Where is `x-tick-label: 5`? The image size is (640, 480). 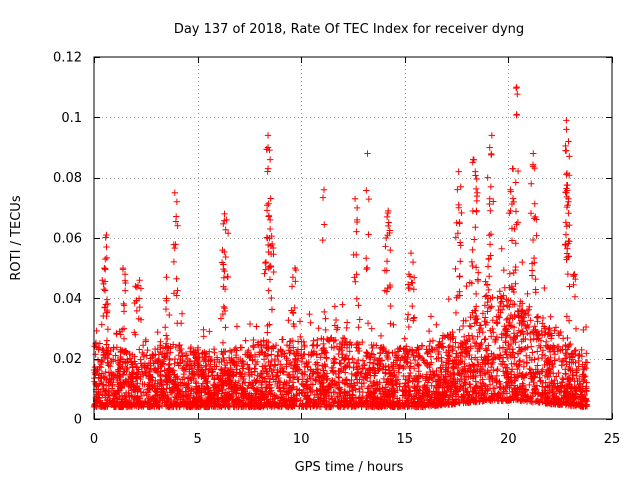 x-tick-label: 5 is located at coordinates (197, 439).